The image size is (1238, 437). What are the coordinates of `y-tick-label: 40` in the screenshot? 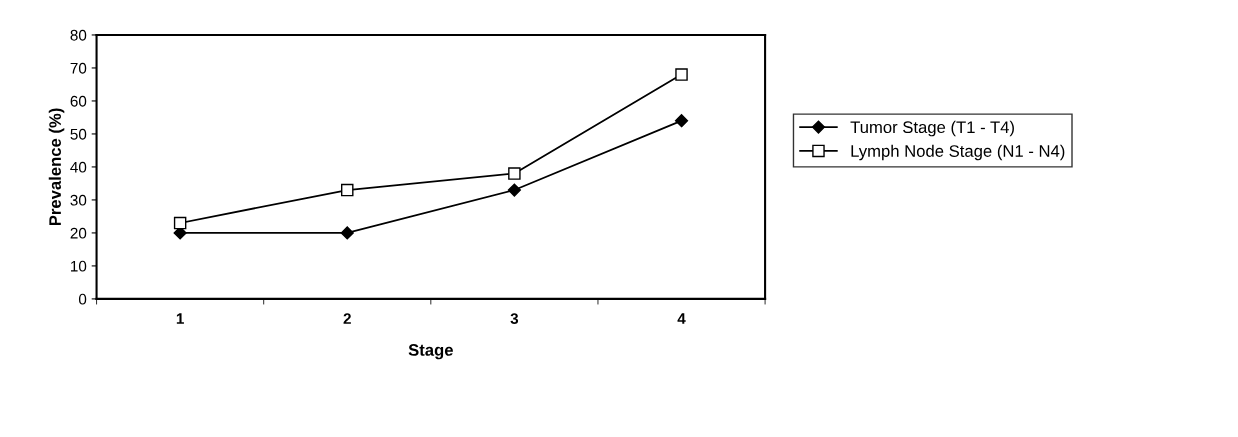 It's located at (78, 167).